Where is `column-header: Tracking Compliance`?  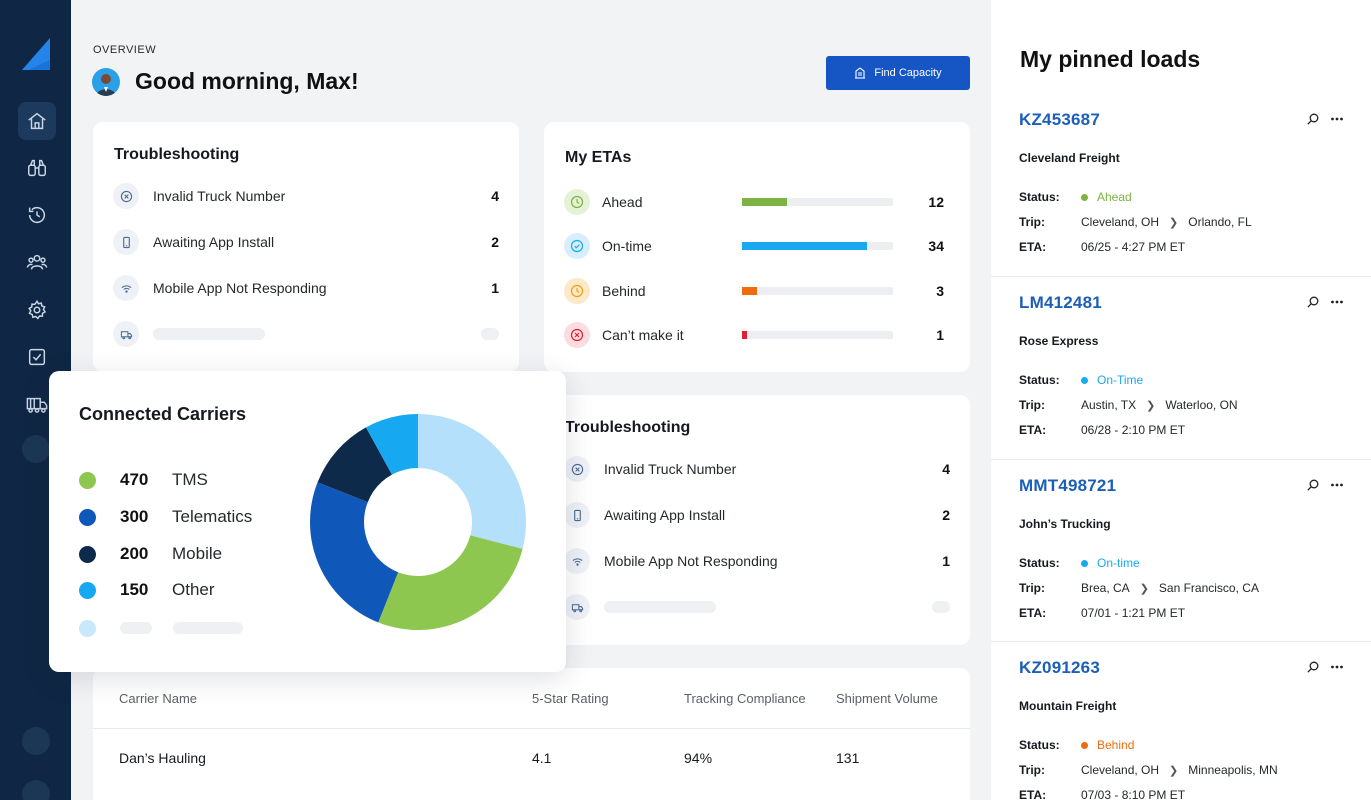
column-header: Tracking Compliance is located at coordinates (745, 698).